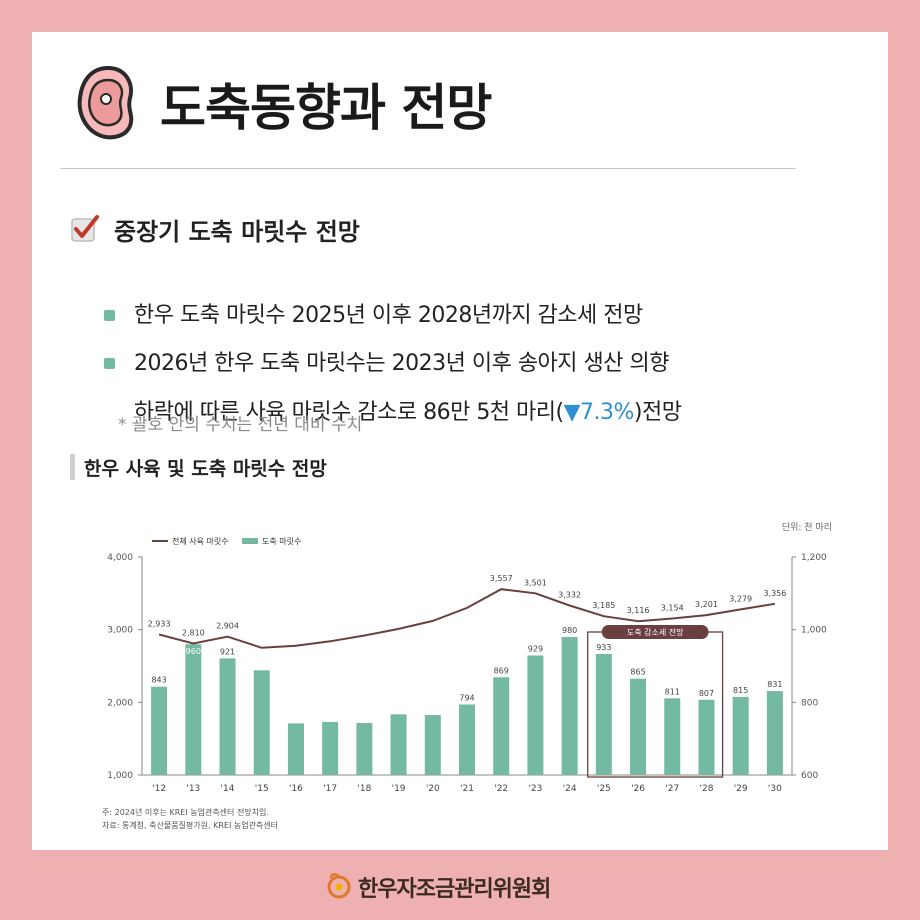 This screenshot has height=920, width=920. I want to click on x-tick-label: '24, so click(570, 789).